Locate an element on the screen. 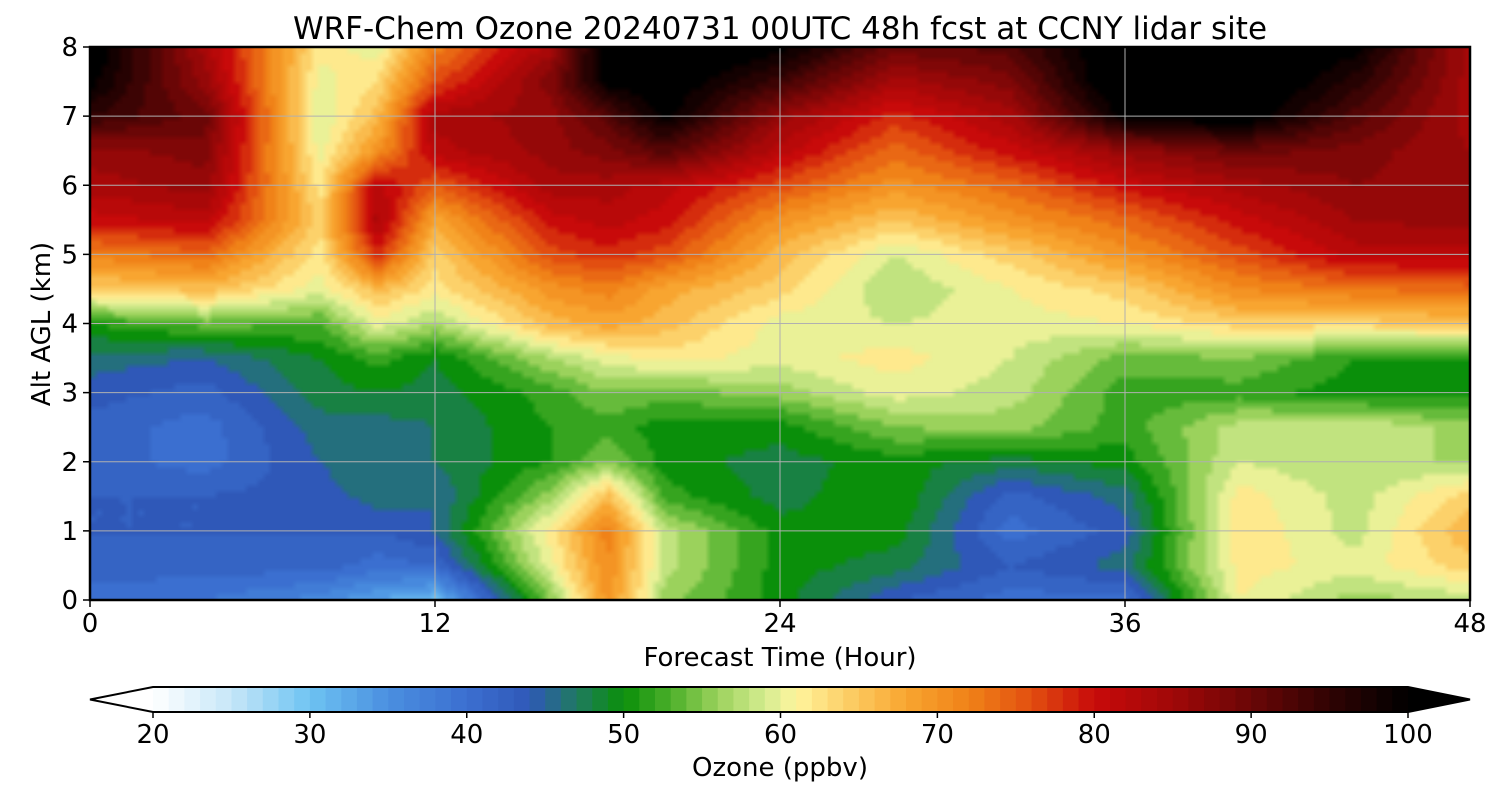 This screenshot has width=1500, height=800. y-axis-label: Alt AGL (km) is located at coordinates (42, 324).